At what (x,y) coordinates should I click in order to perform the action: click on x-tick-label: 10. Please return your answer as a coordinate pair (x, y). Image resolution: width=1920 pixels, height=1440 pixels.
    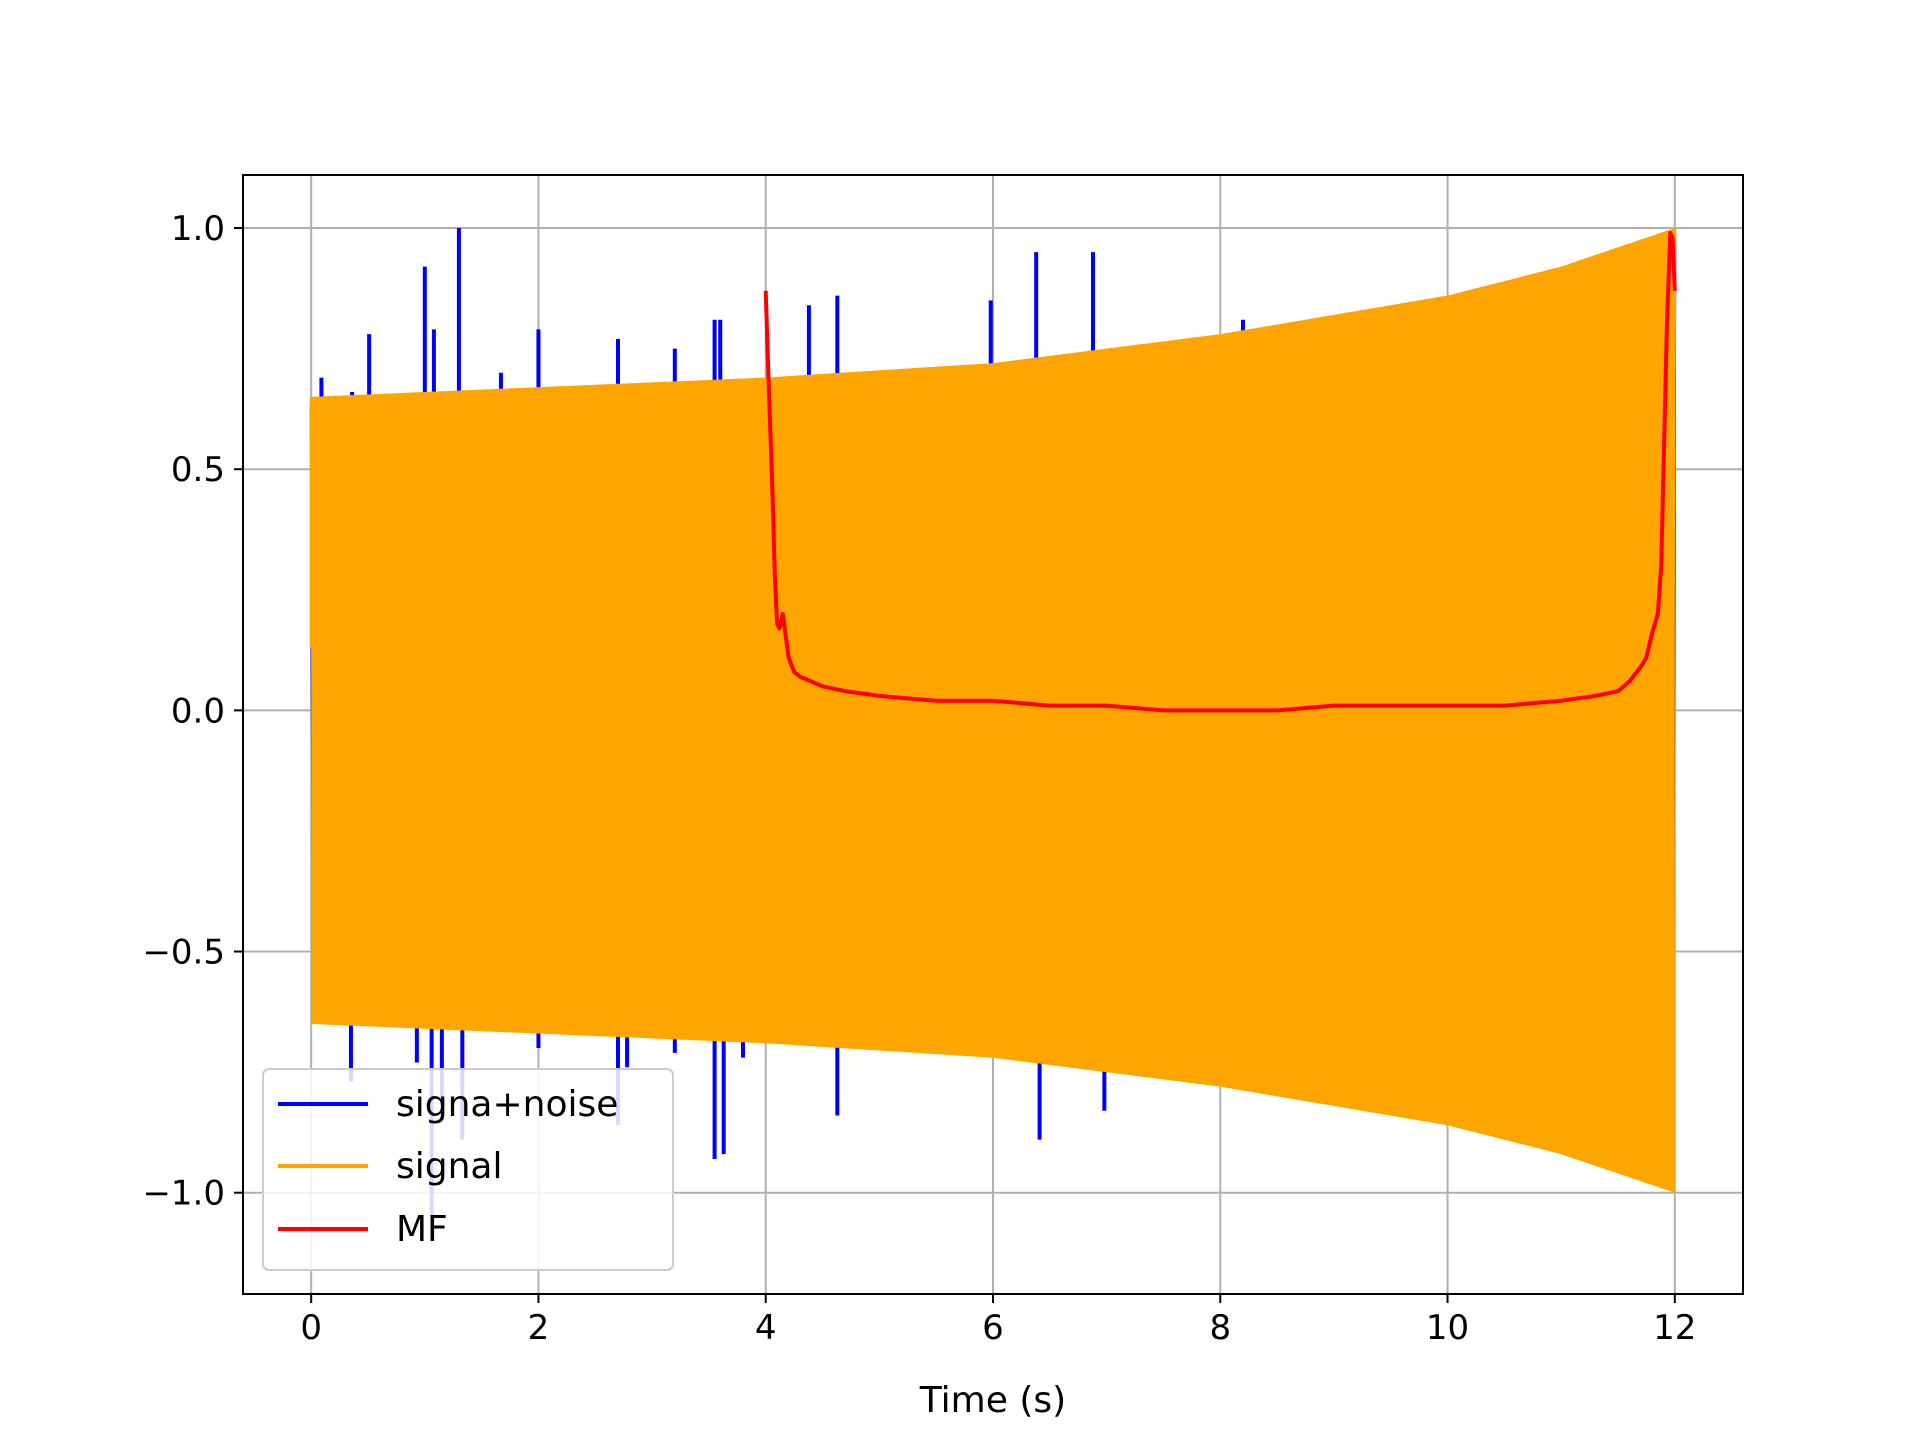
    Looking at the image, I should click on (1447, 1328).